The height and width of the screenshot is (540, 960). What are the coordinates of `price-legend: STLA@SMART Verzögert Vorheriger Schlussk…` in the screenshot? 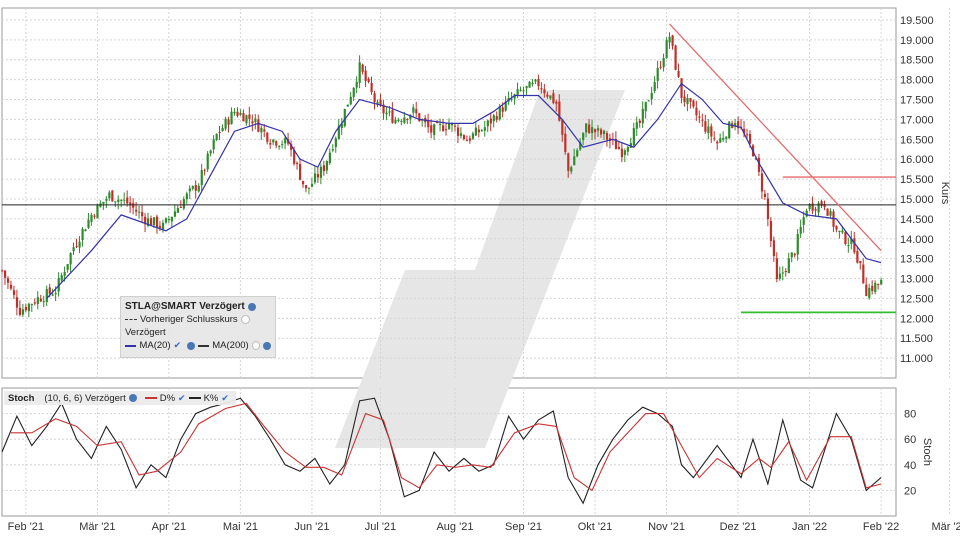 It's located at (198, 327).